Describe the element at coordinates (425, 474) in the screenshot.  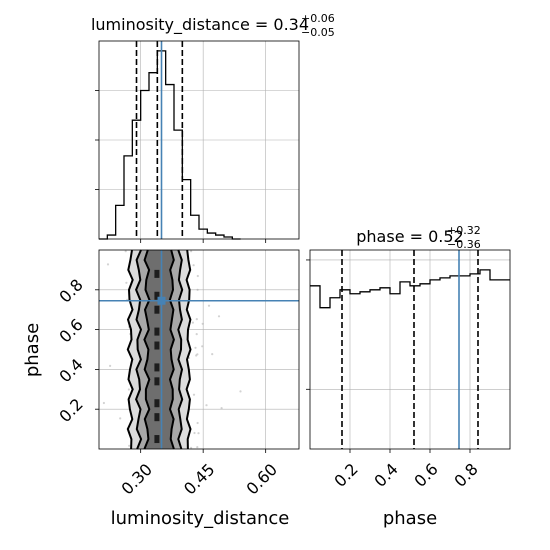
I see `phase-tick-label: 0.6` at that location.